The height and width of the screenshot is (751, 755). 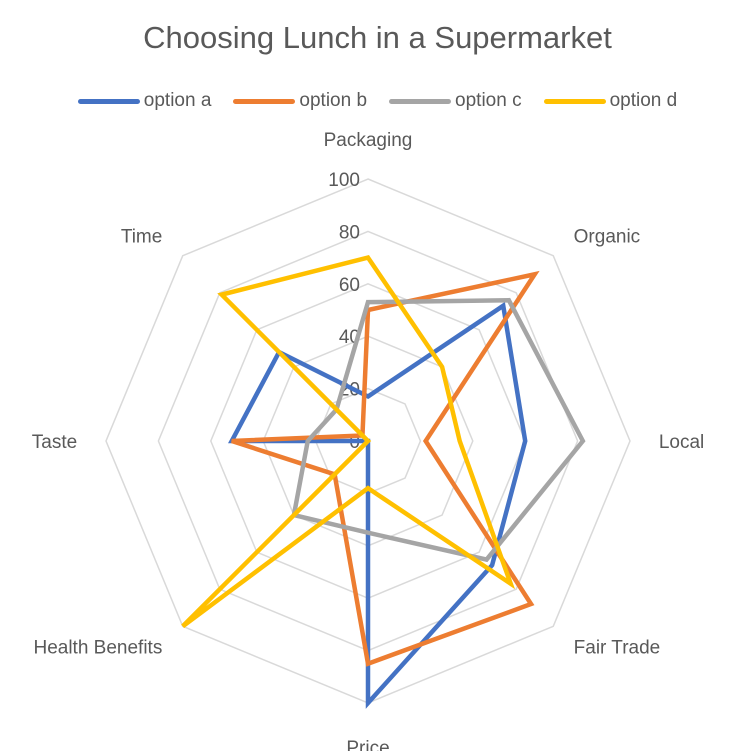 I want to click on category-label: Price, so click(x=367, y=744).